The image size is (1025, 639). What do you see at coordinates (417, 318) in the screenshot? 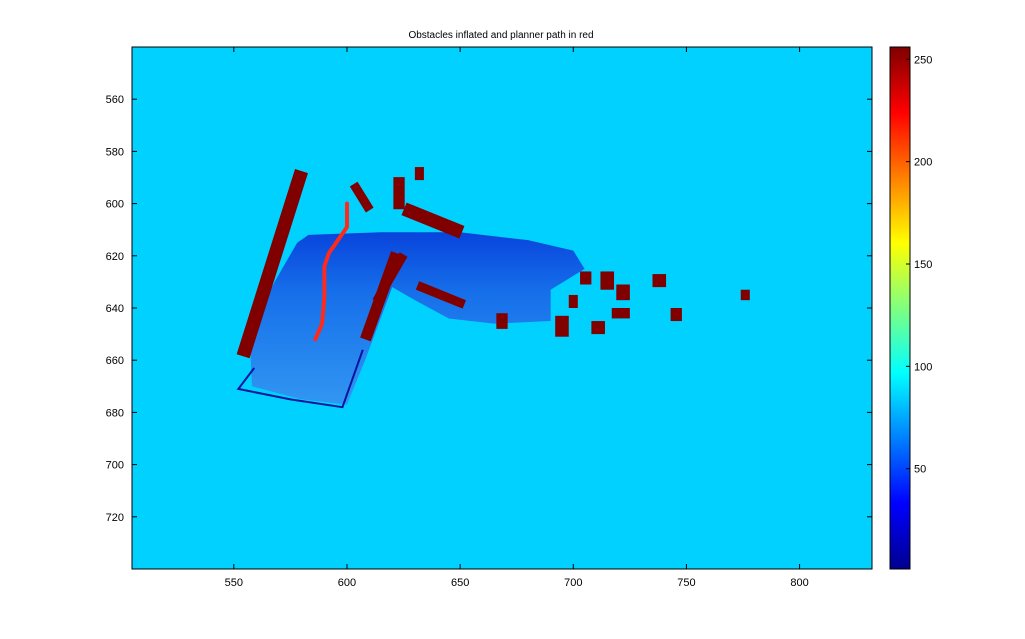
I see `scan-floor-region` at bounding box center [417, 318].